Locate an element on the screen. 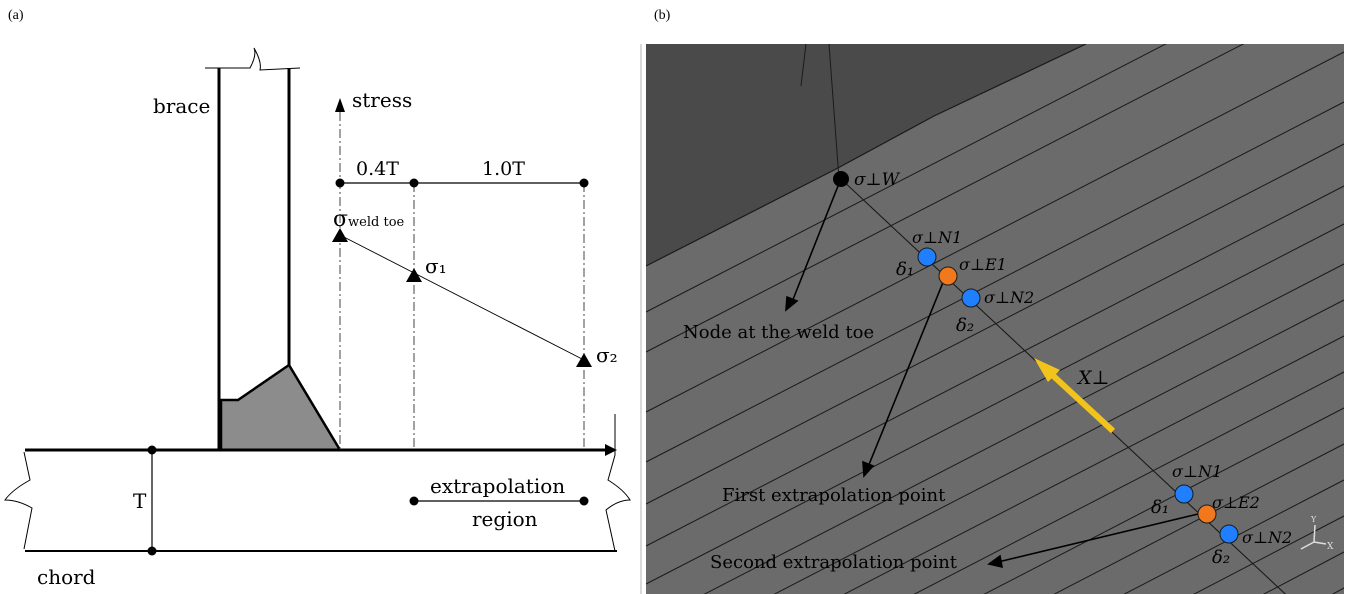 This screenshot has width=1346, height=594. sigma-weld-toe-label: σweld toe is located at coordinates (369, 219).